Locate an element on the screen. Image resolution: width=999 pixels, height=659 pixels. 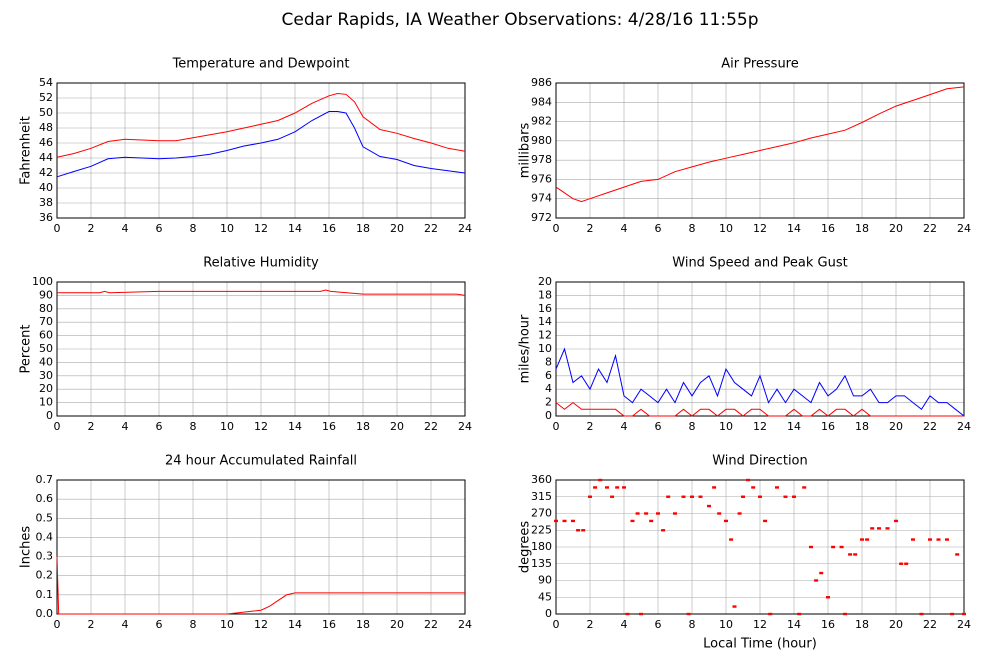
panel-title: Air Pressure is located at coordinates (760, 64).